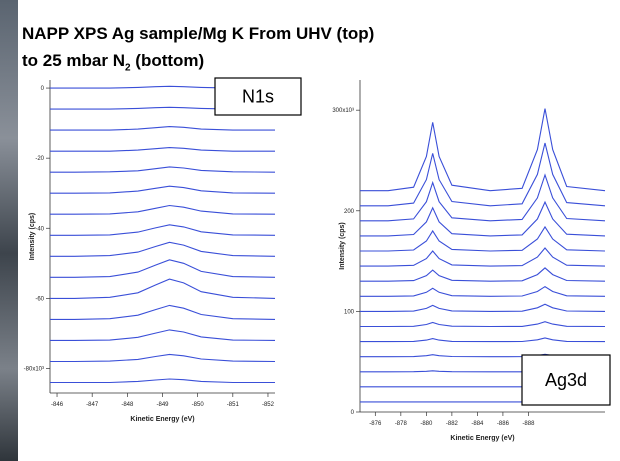 The width and height of the screenshot is (620, 461). What do you see at coordinates (528, 424) in the screenshot?
I see `x-tick-label: -888` at bounding box center [528, 424].